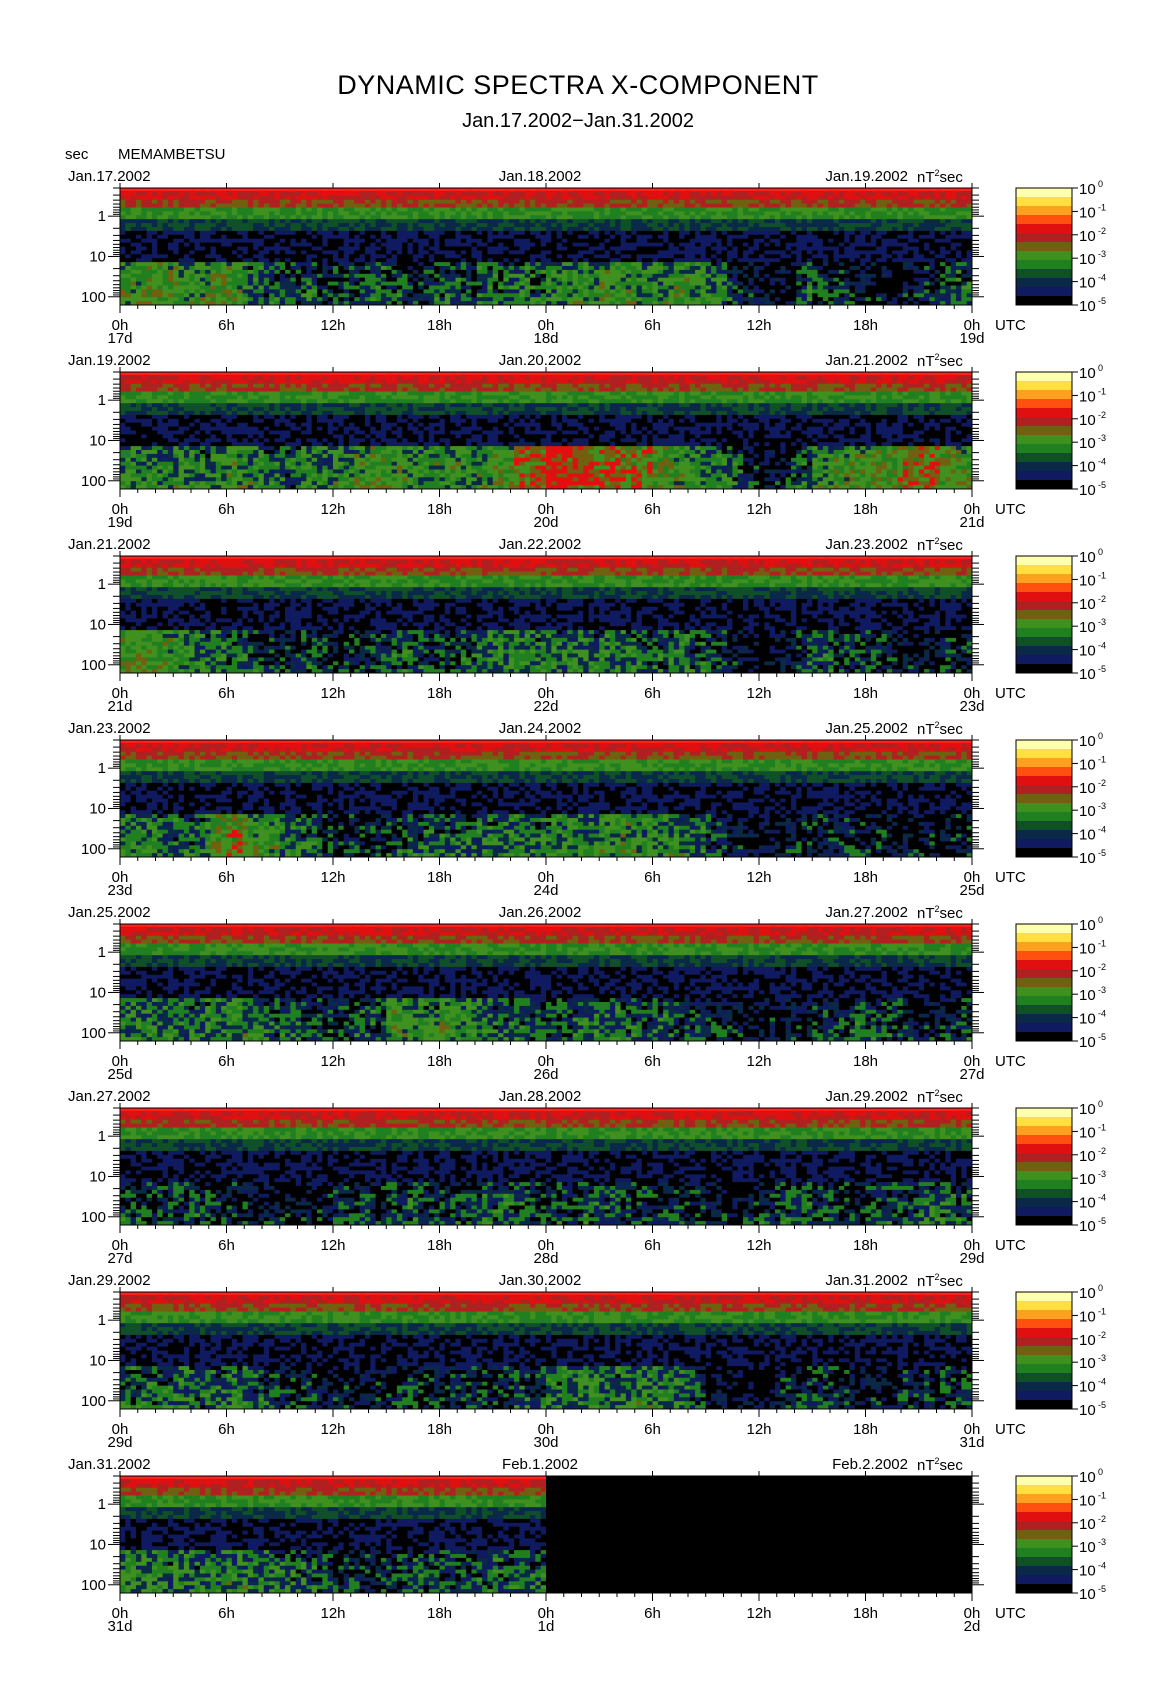  Describe the element at coordinates (439, 325) in the screenshot. I see `x-tick-label: 18h` at that location.